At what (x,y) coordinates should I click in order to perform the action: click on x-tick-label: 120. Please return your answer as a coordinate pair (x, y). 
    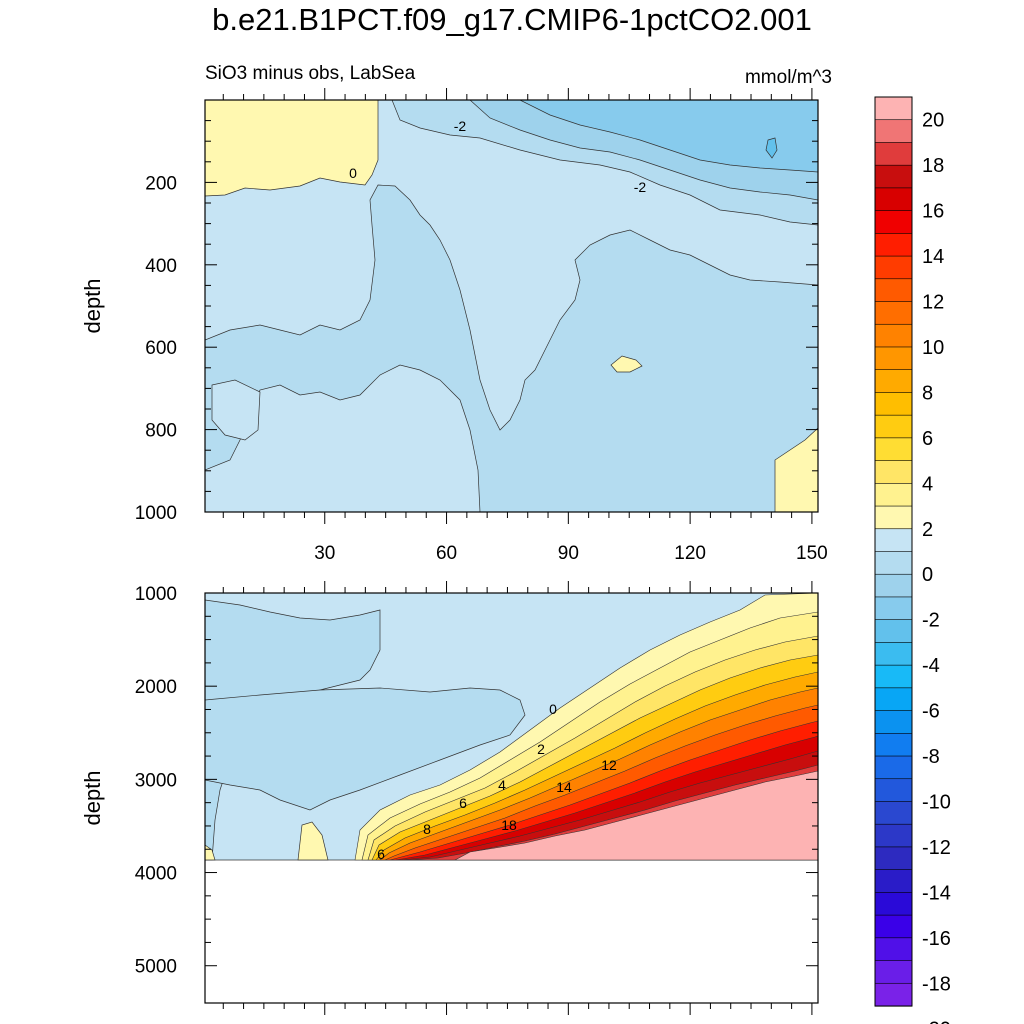
    Looking at the image, I should click on (690, 553).